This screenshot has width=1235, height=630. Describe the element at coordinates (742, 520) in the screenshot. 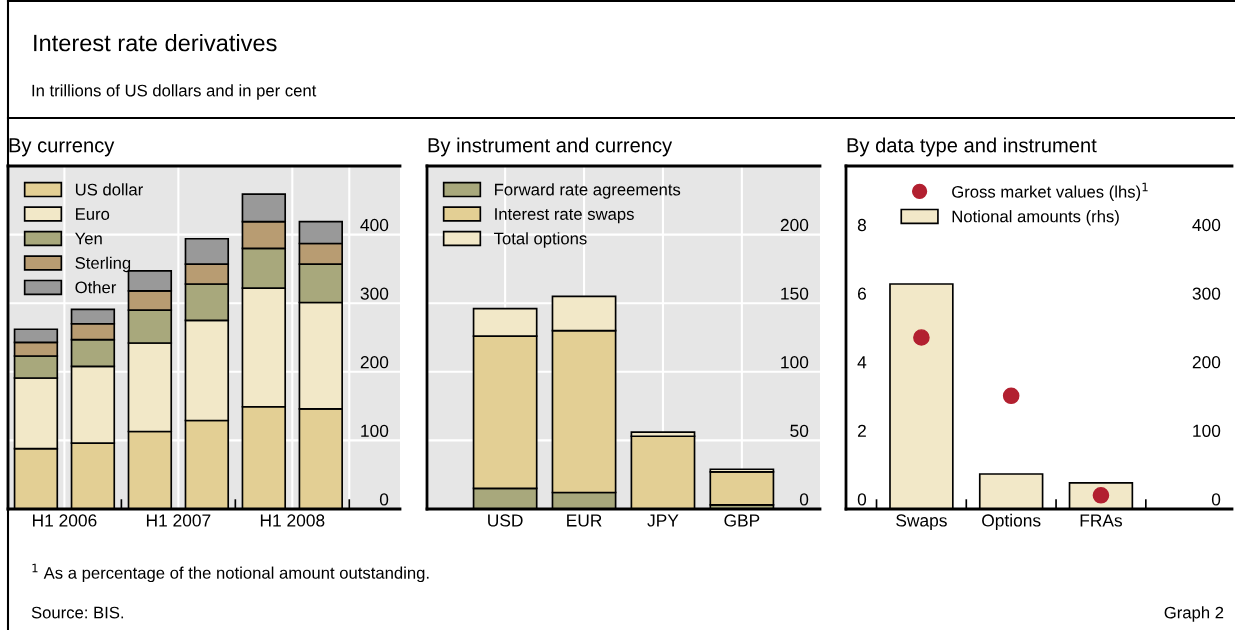

I see `x-tick-label: GBP` at that location.